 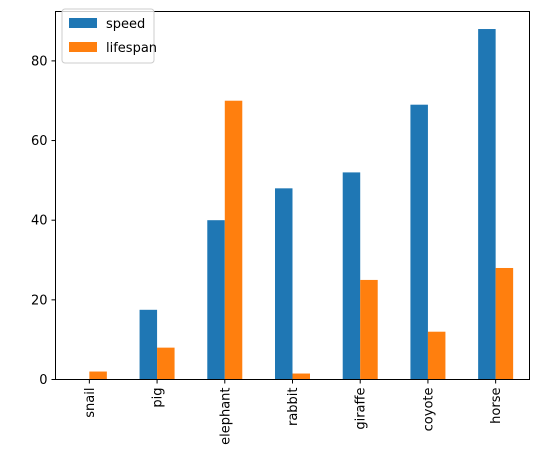 I want to click on legend-label-speed: speed, so click(x=125, y=24).